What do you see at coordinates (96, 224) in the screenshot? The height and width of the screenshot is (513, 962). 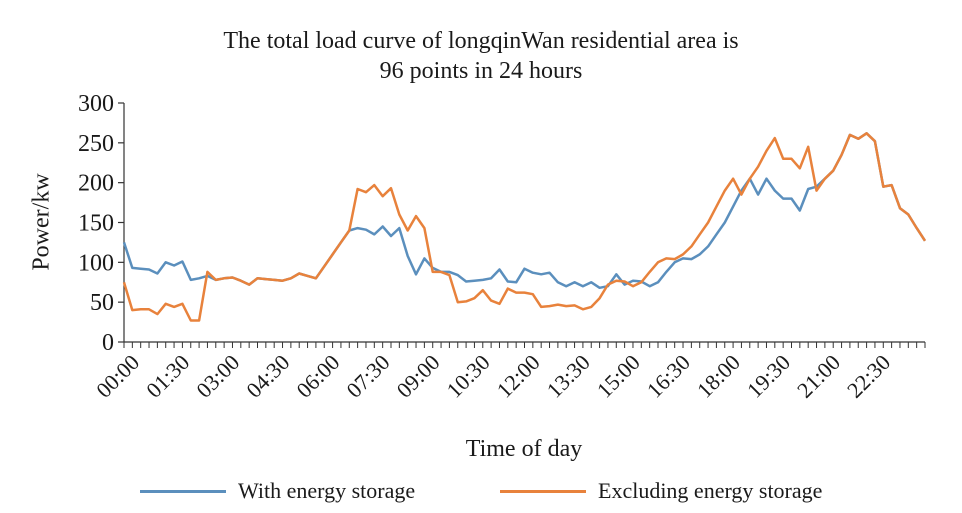 I see `y-tick-label: 150` at bounding box center [96, 224].